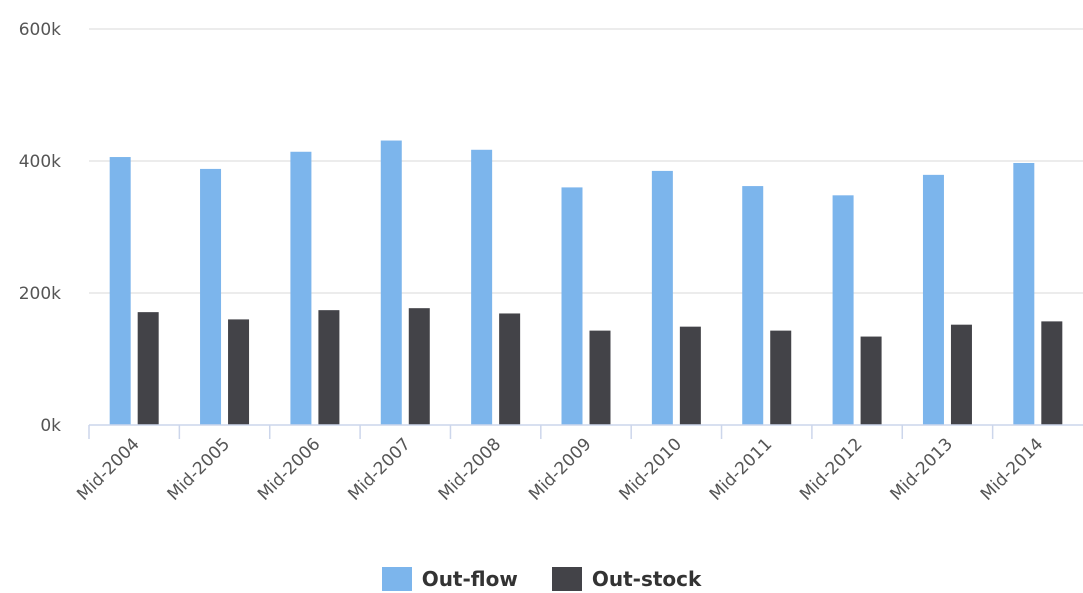 The height and width of the screenshot is (593, 1083). What do you see at coordinates (108, 469) in the screenshot?
I see `x-tick-label: Mid-2004` at bounding box center [108, 469].